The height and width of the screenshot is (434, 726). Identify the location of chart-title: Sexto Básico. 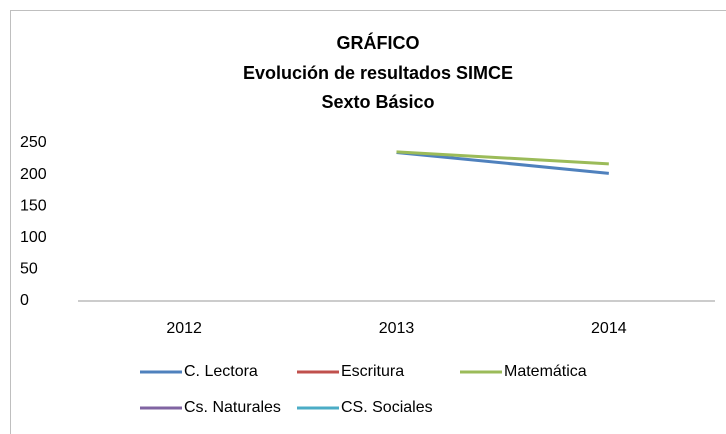
(377, 102).